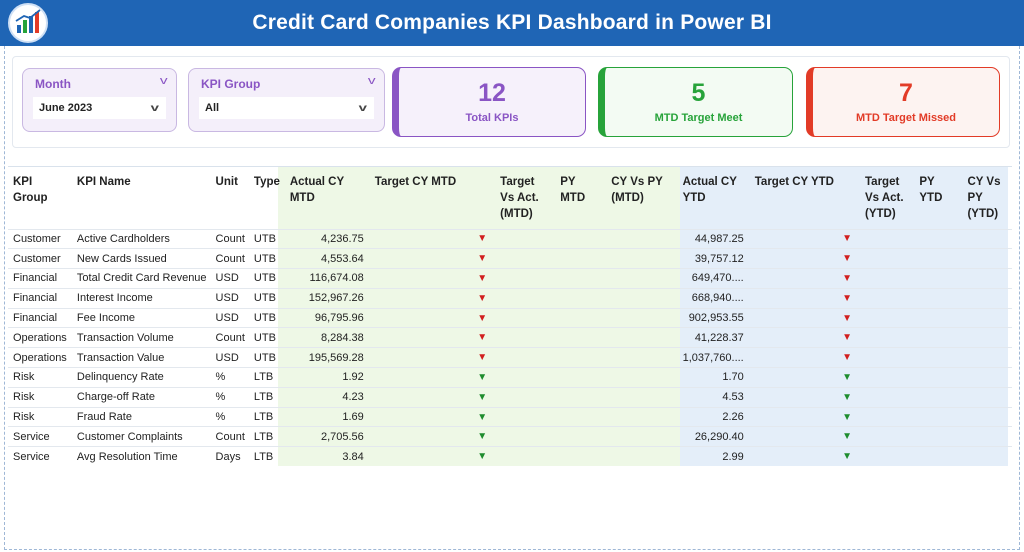 This screenshot has height=552, width=1024. What do you see at coordinates (229, 377) in the screenshot?
I see `cell-unit: %` at bounding box center [229, 377].